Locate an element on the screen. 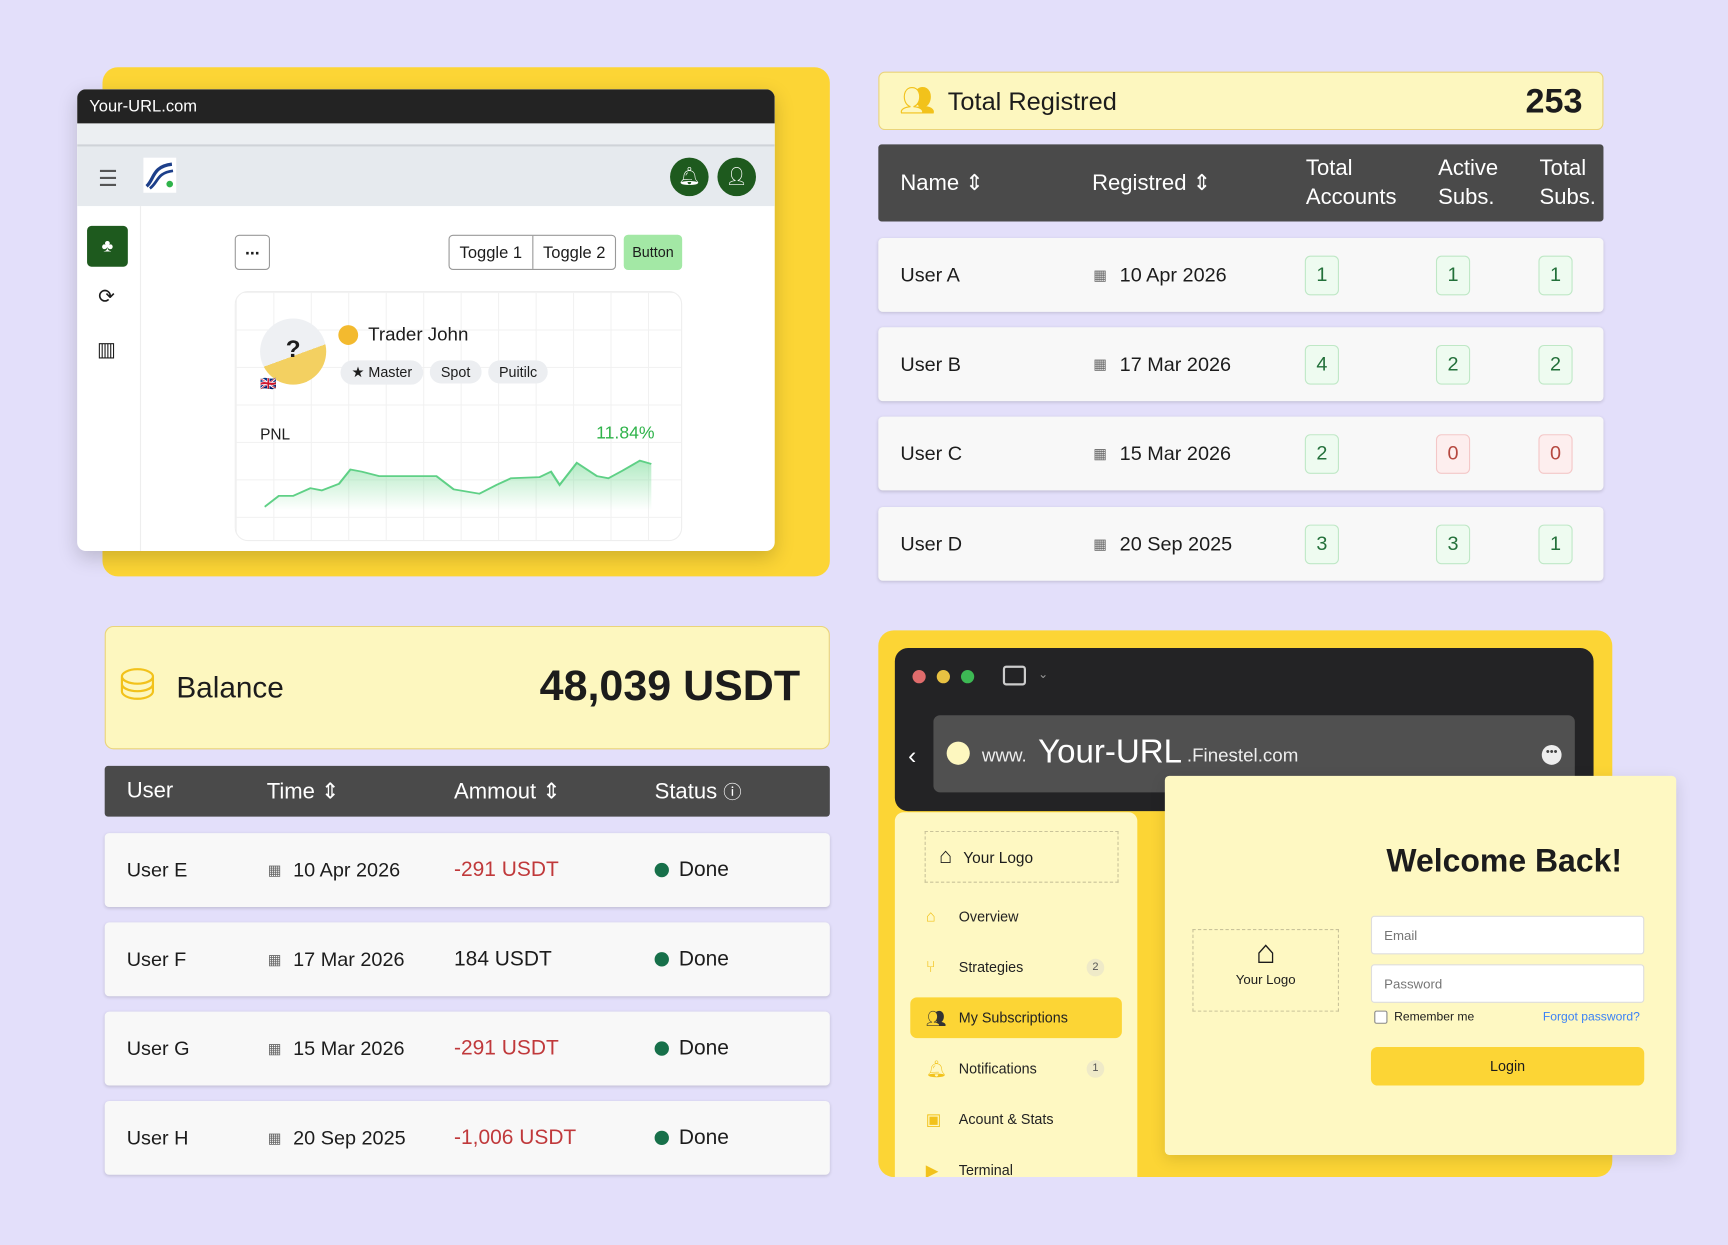 The width and height of the screenshot is (1728, 1245). password-input is located at coordinates (1507, 983).